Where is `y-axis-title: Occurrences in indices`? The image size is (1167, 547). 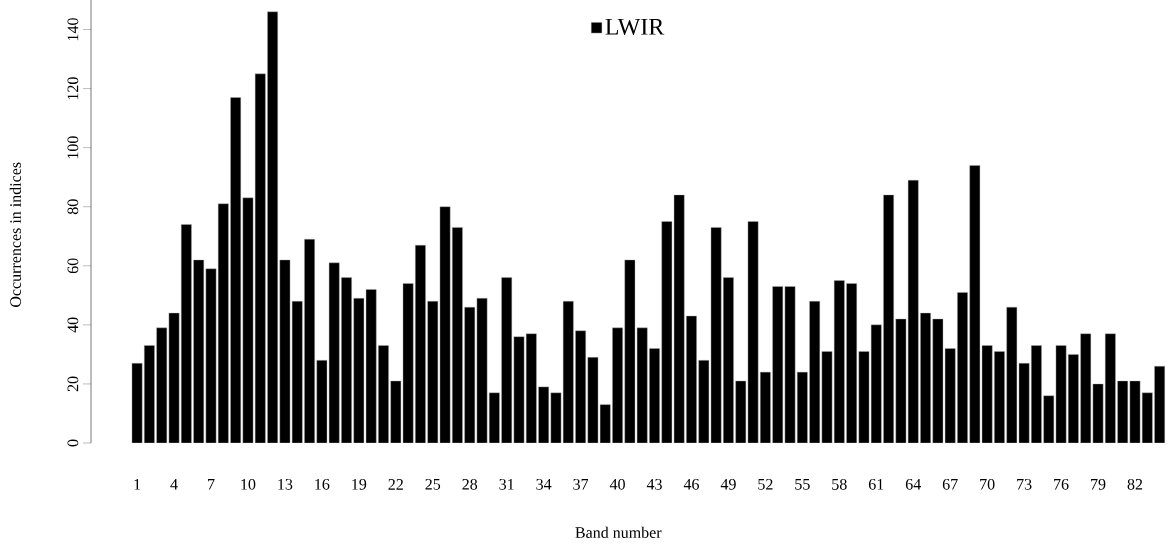
y-axis-title: Occurrences in indices is located at coordinates (15, 234).